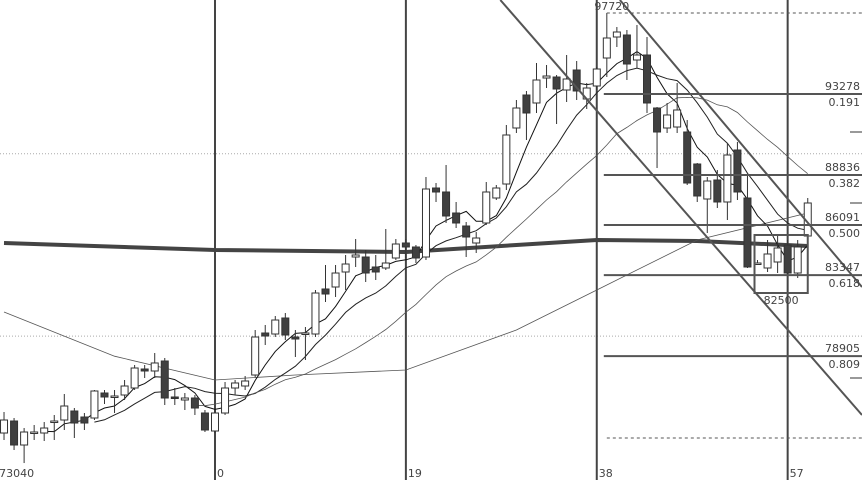  Describe the element at coordinates (611, 6) in the screenshot. I see `high-price-label: 97720` at that location.